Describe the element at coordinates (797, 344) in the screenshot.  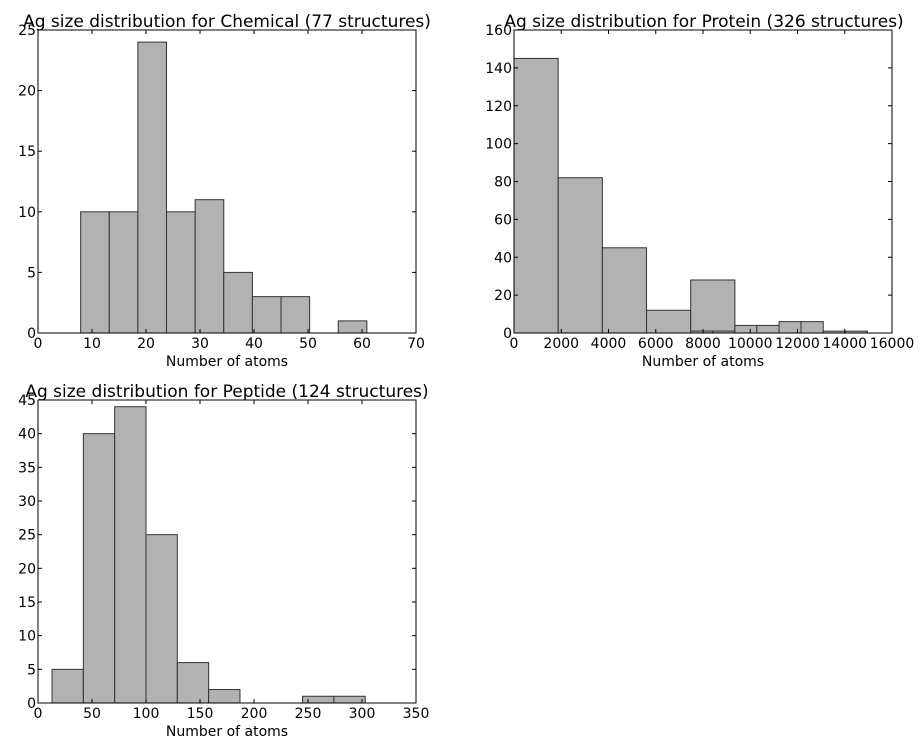
I see `x-tick-label: 12000` at that location.